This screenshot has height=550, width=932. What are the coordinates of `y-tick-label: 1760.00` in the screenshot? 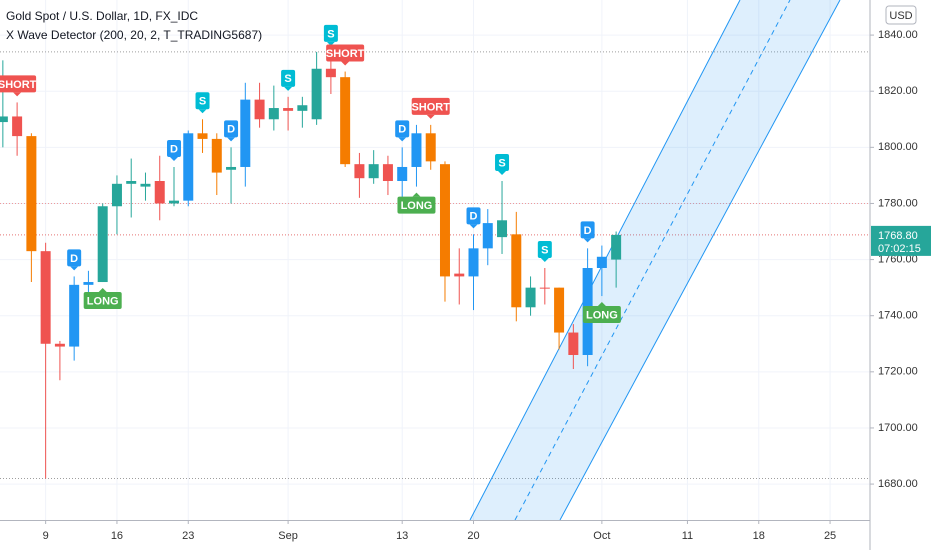 It's located at (898, 259).